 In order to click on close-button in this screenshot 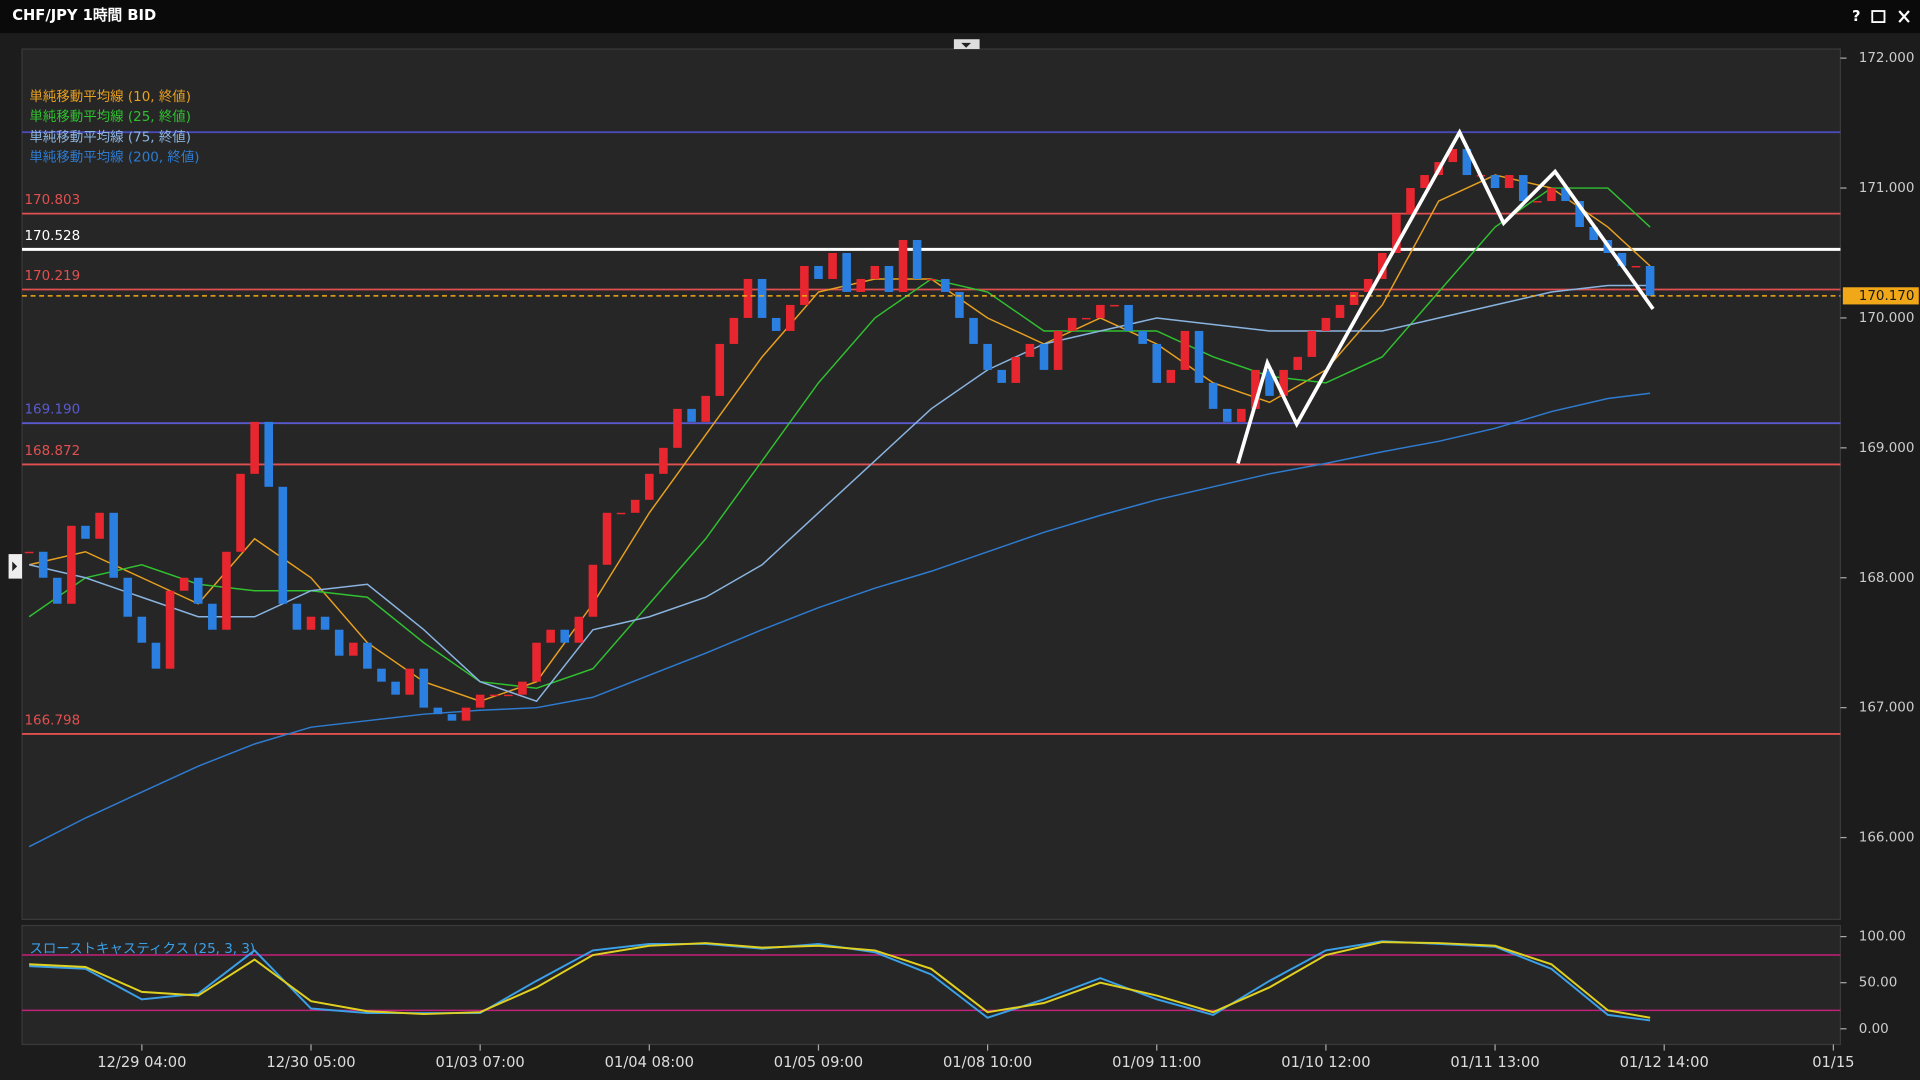, I will do `click(1904, 16)`.